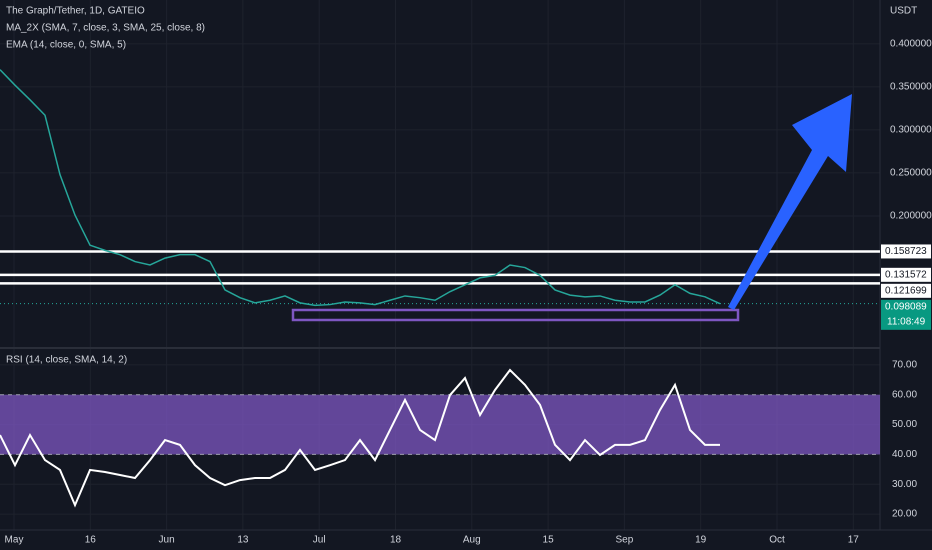  Describe the element at coordinates (904, 365) in the screenshot. I see `rsi-tick-label: 70.00` at that location.